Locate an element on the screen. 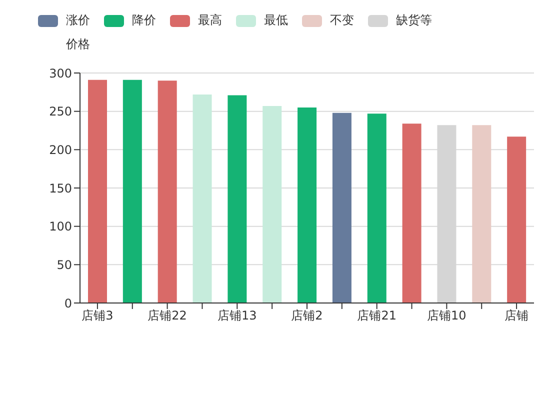 This screenshot has height=420, width=550. x-tick-label: 店铺2 is located at coordinates (307, 315).